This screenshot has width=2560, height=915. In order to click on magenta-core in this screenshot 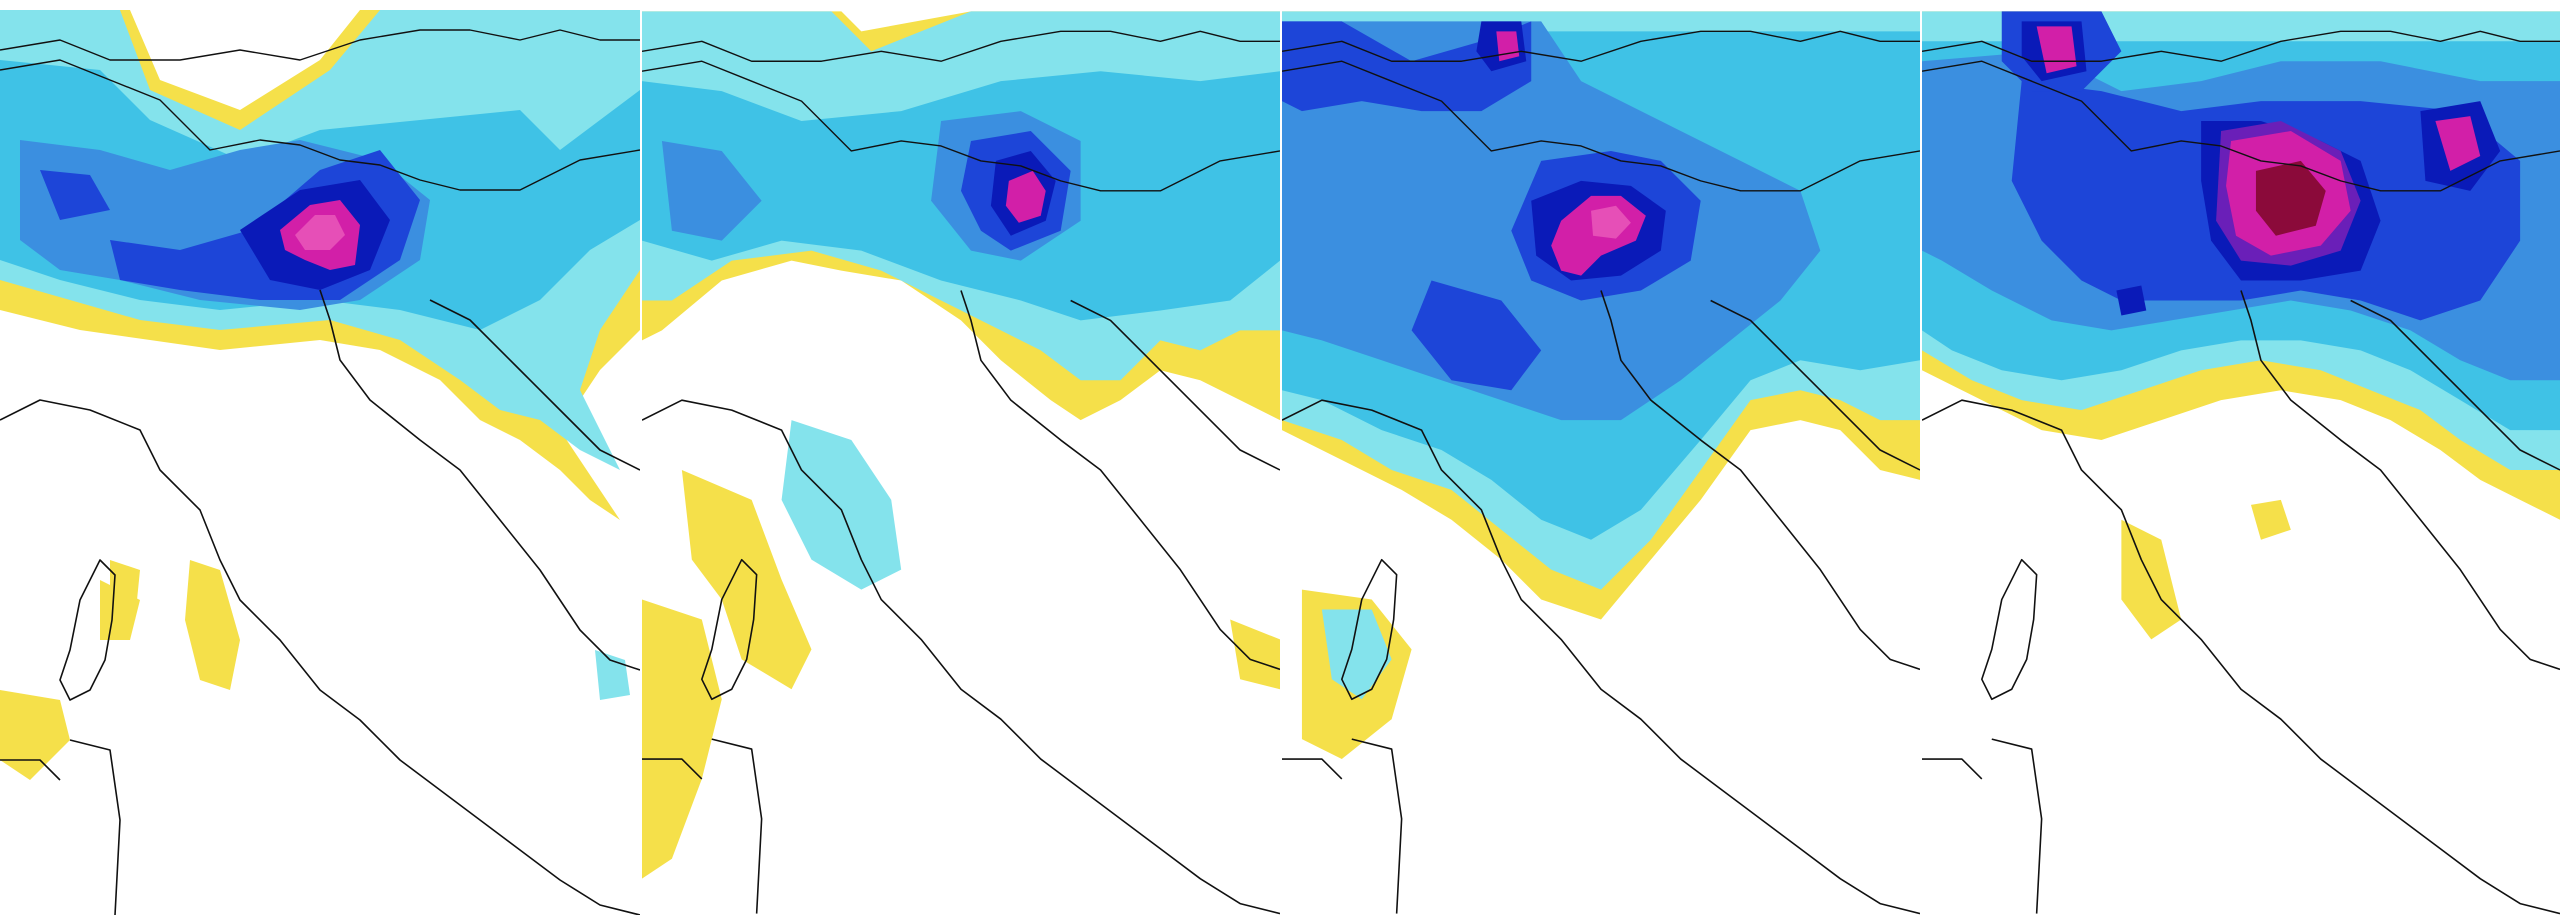, I will do `click(1025, 196)`.